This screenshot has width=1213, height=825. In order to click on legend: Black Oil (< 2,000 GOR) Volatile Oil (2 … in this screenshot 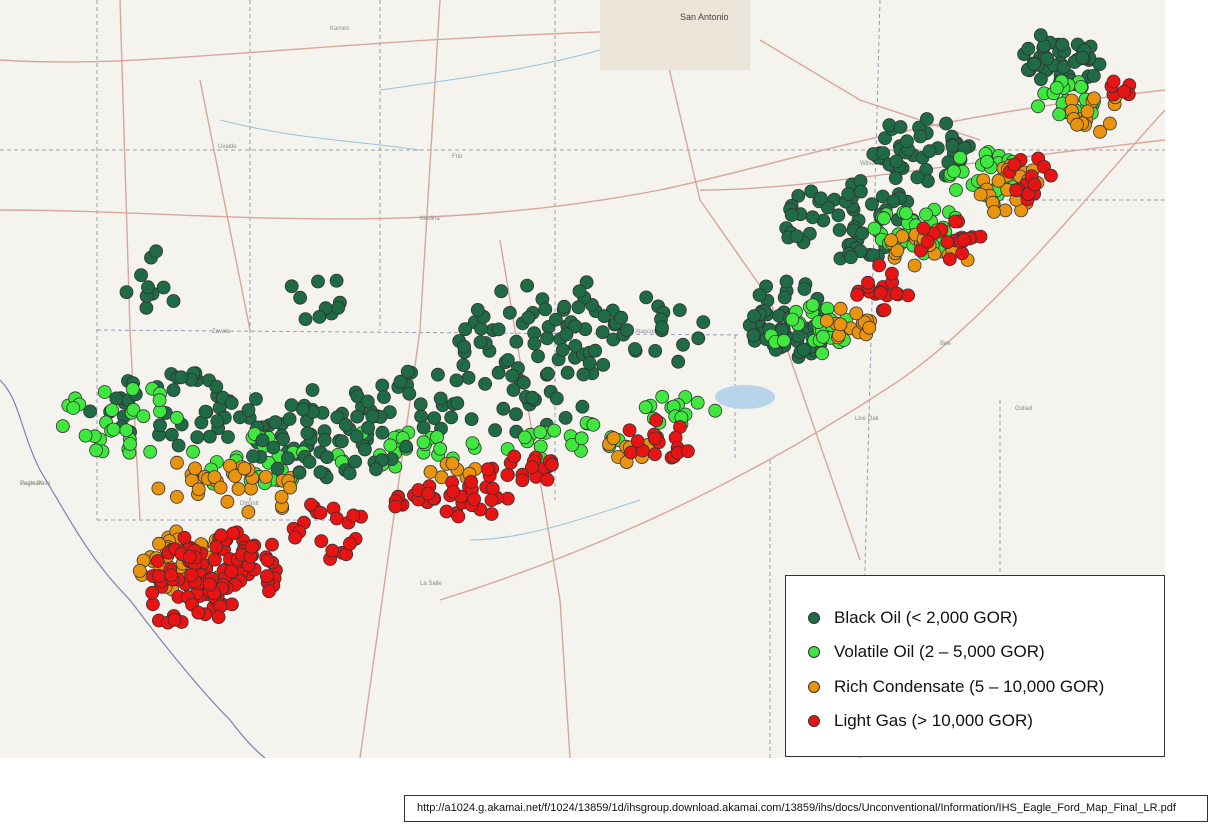, I will do `click(975, 666)`.